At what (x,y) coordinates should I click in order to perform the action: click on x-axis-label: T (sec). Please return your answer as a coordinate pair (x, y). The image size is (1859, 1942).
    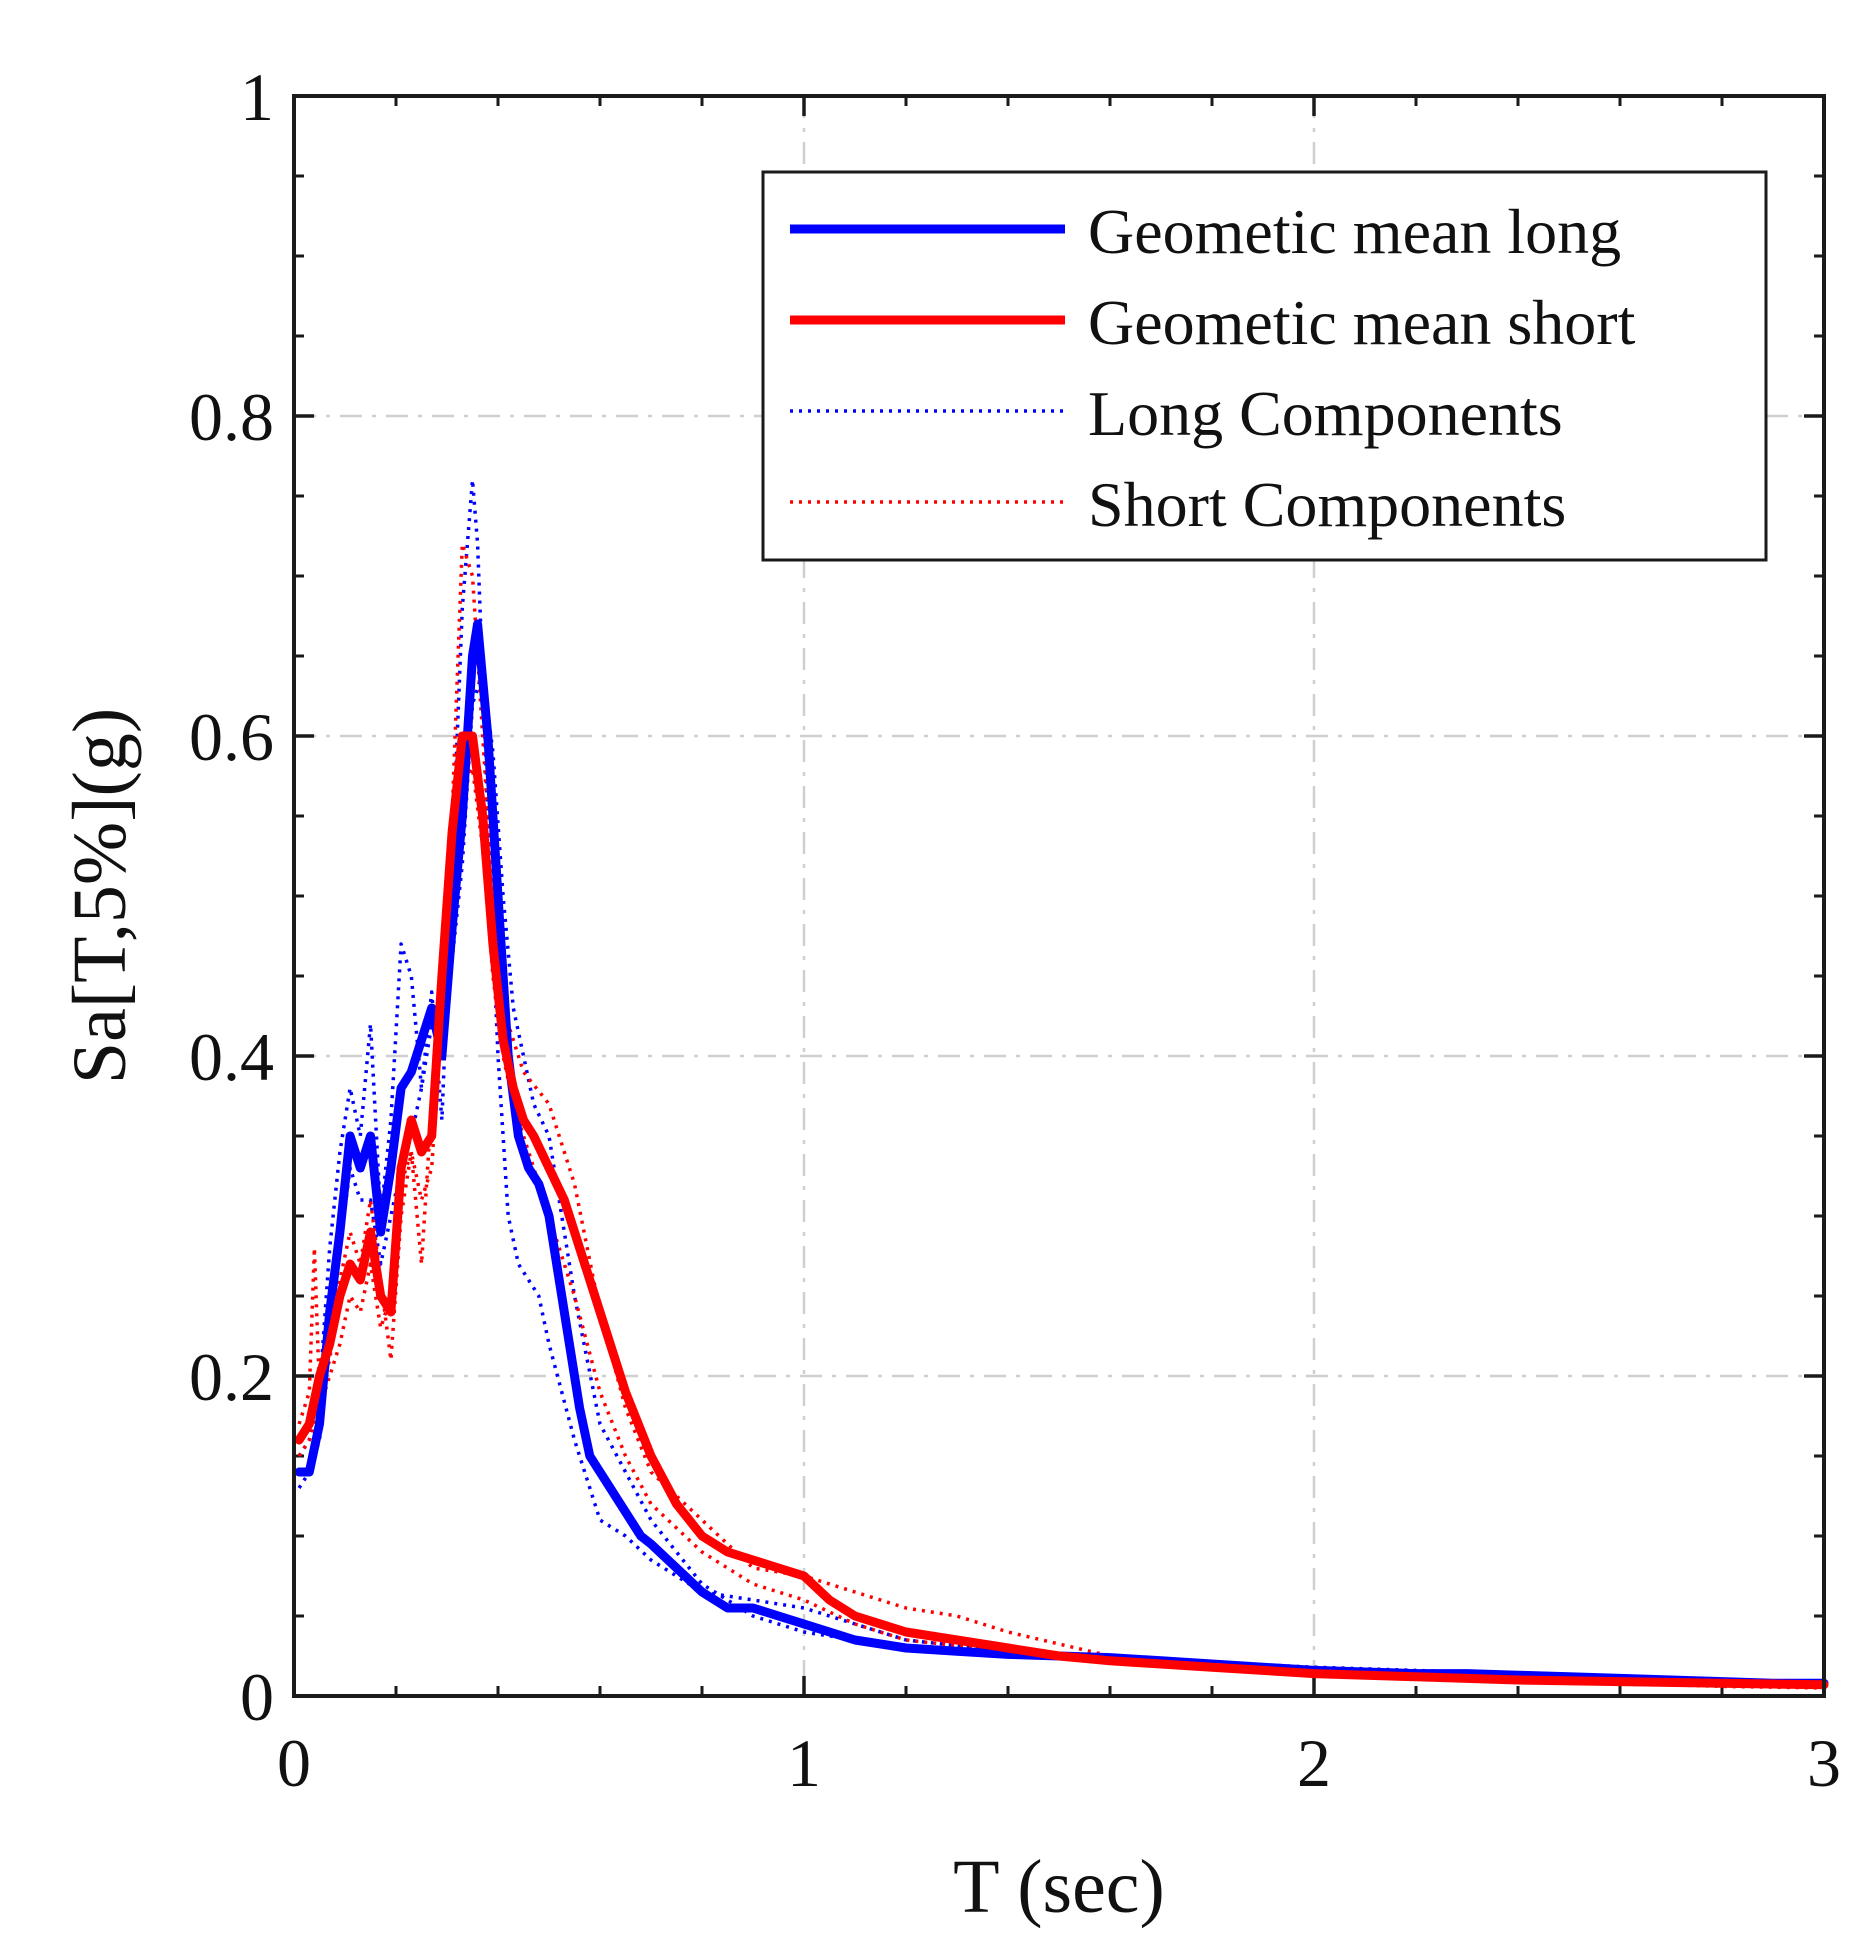
    Looking at the image, I should click on (1059, 1887).